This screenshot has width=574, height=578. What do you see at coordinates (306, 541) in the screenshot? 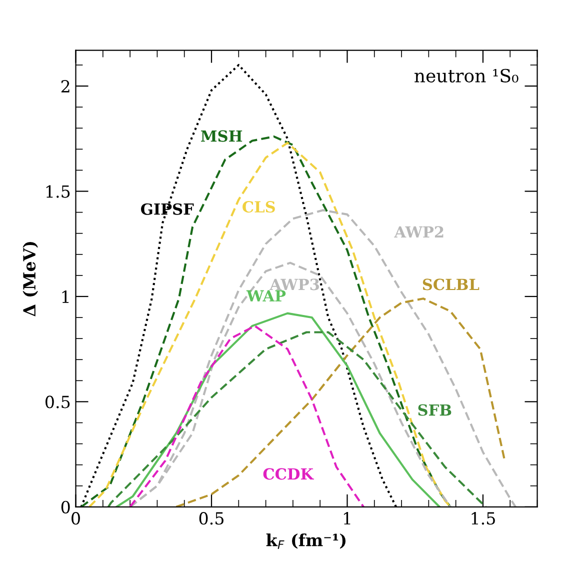
I see `x-axis-title: k$_{F}$ (fm⁻¹)` at bounding box center [306, 541].